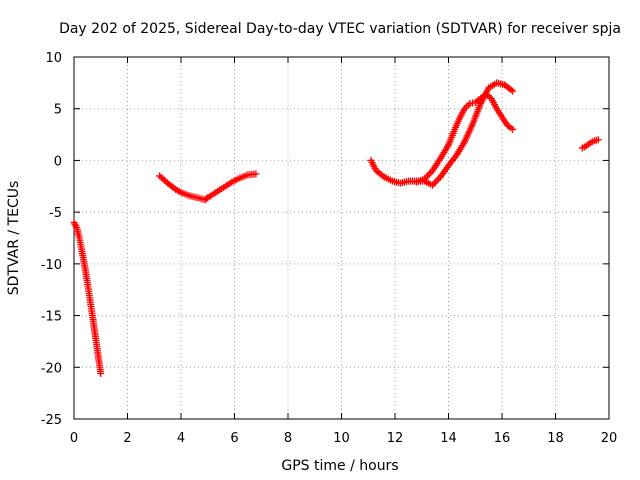  What do you see at coordinates (288, 438) in the screenshot?
I see `x-tick-label: 8` at bounding box center [288, 438].